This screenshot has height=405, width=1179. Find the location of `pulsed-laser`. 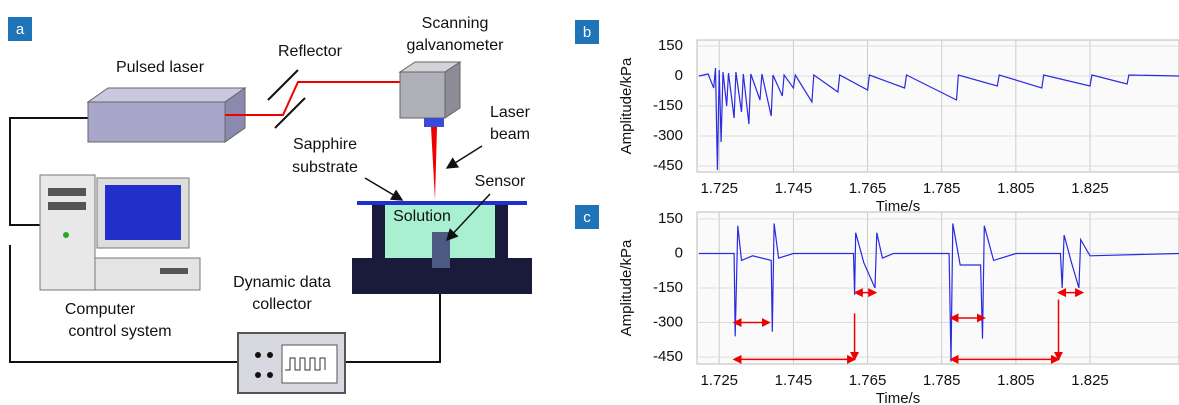

pulsed-laser is located at coordinates (166, 115).